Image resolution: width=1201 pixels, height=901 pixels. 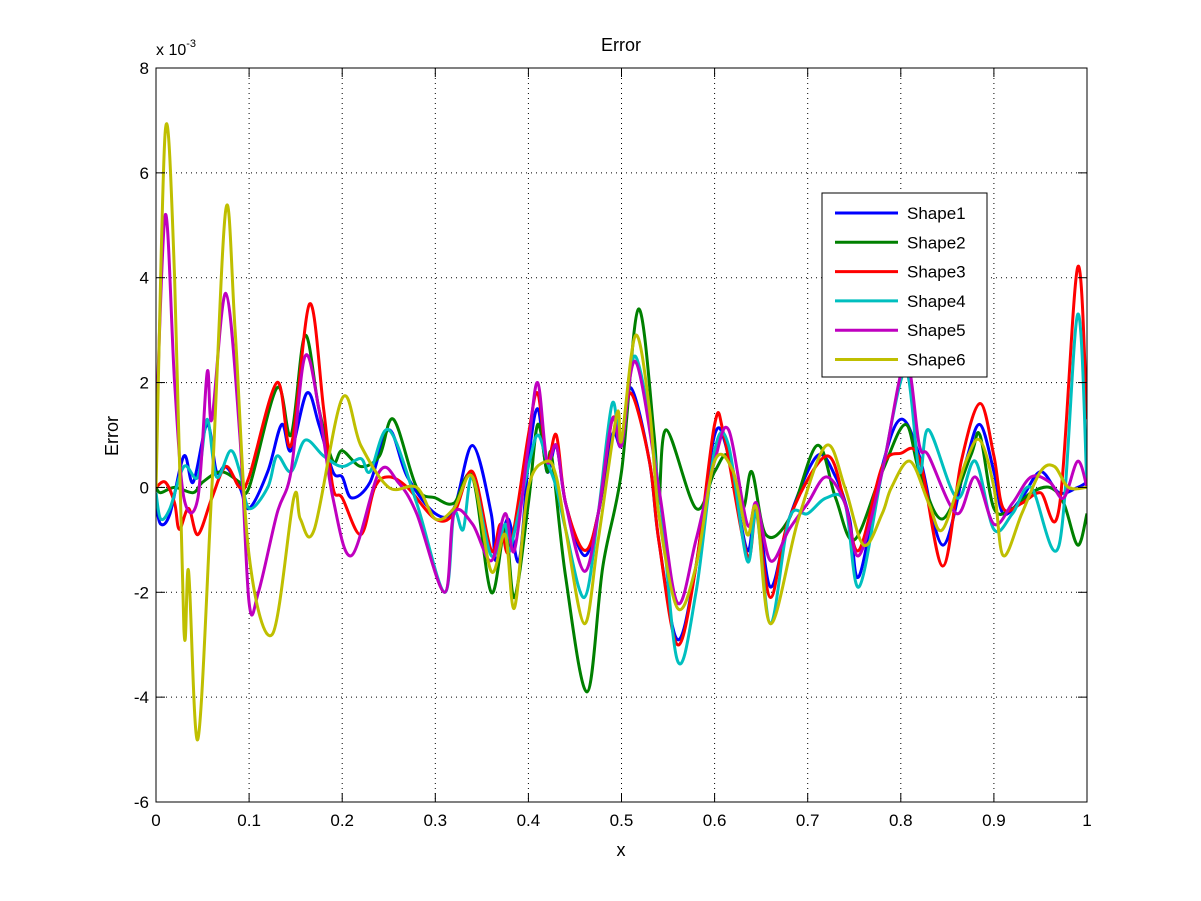 I want to click on x-tick-label: 1, so click(x=1086, y=820).